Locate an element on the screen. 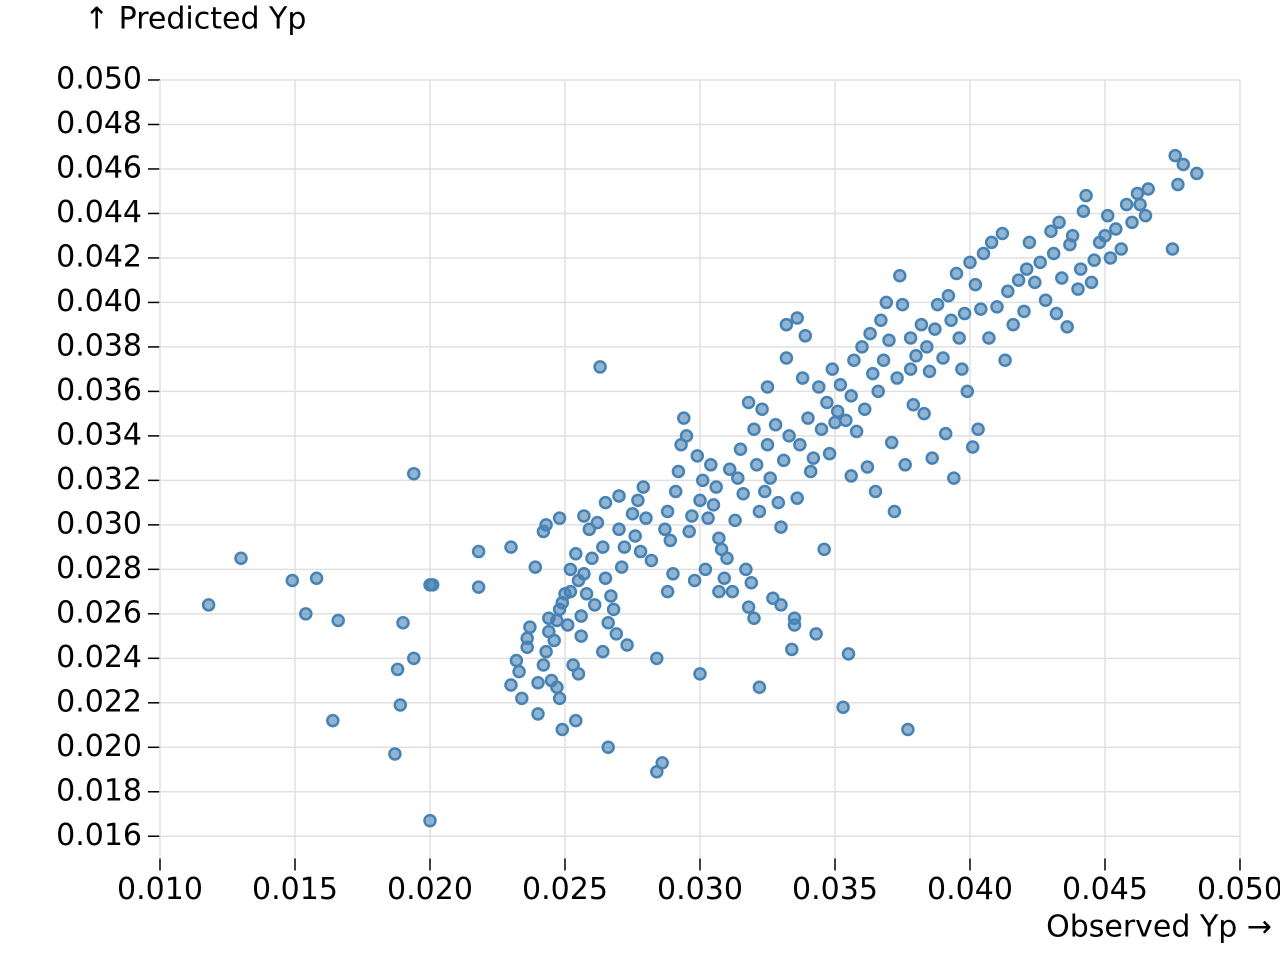  x-tick-label: 0.050 is located at coordinates (1238, 889).